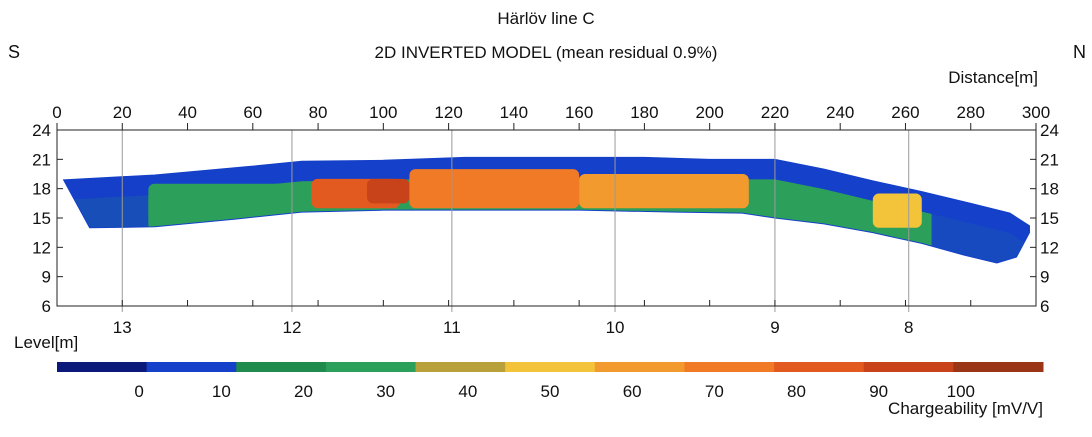 This screenshot has width=1092, height=437. What do you see at coordinates (550, 391) in the screenshot?
I see `colorbar-tick-50: 50` at bounding box center [550, 391].